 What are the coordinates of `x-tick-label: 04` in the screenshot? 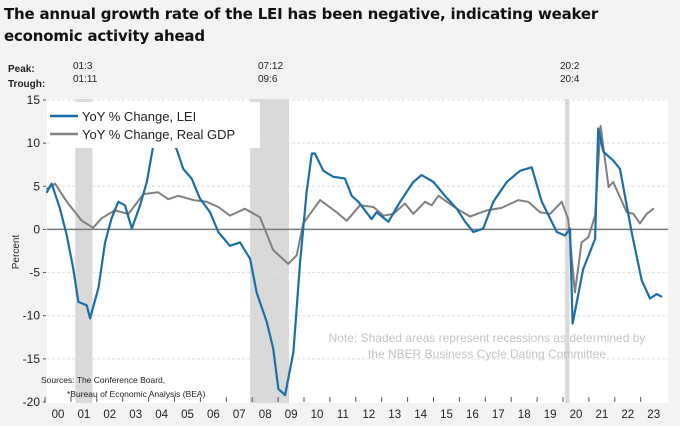 It's located at (161, 415).